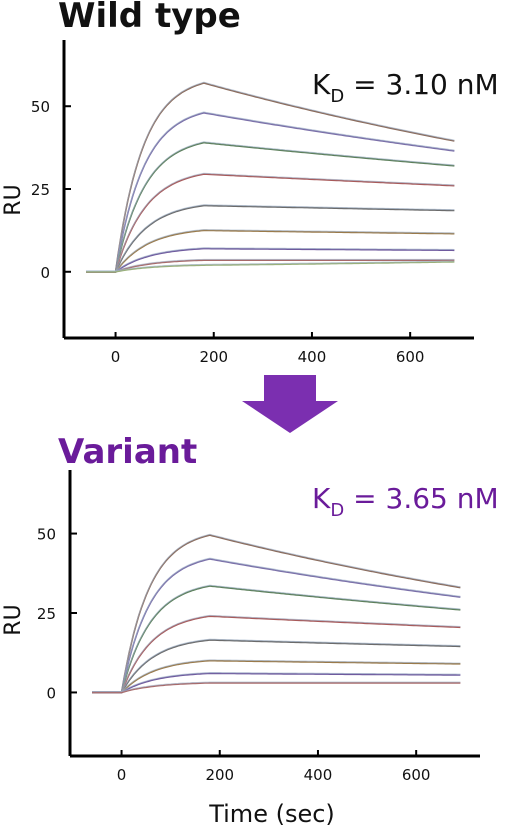  What do you see at coordinates (421, 498) in the screenshot?
I see `kd-value: = 3.65 nM` at bounding box center [421, 498].